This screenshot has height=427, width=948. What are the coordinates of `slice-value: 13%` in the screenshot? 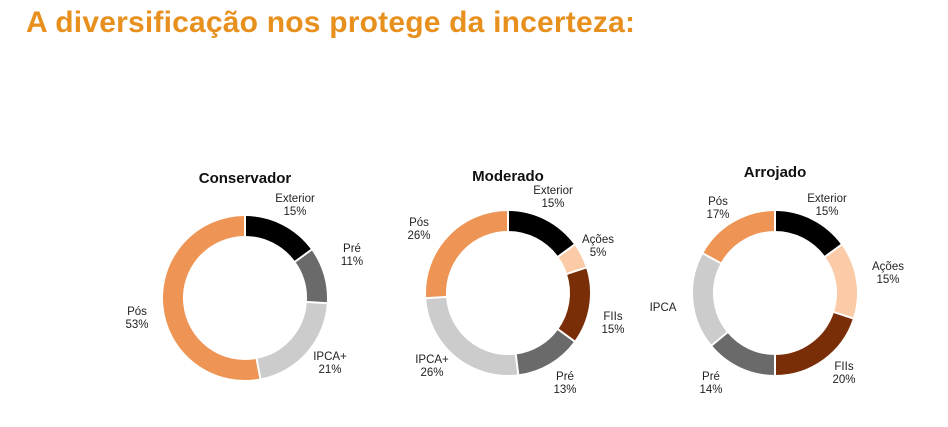 It's located at (564, 390).